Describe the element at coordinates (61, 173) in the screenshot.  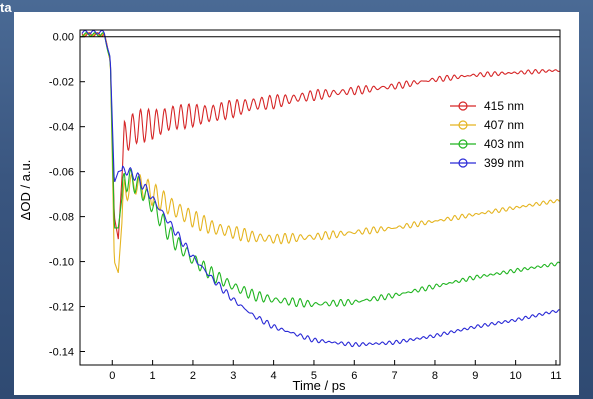
I see `y-tick-label: -0.06` at that location.